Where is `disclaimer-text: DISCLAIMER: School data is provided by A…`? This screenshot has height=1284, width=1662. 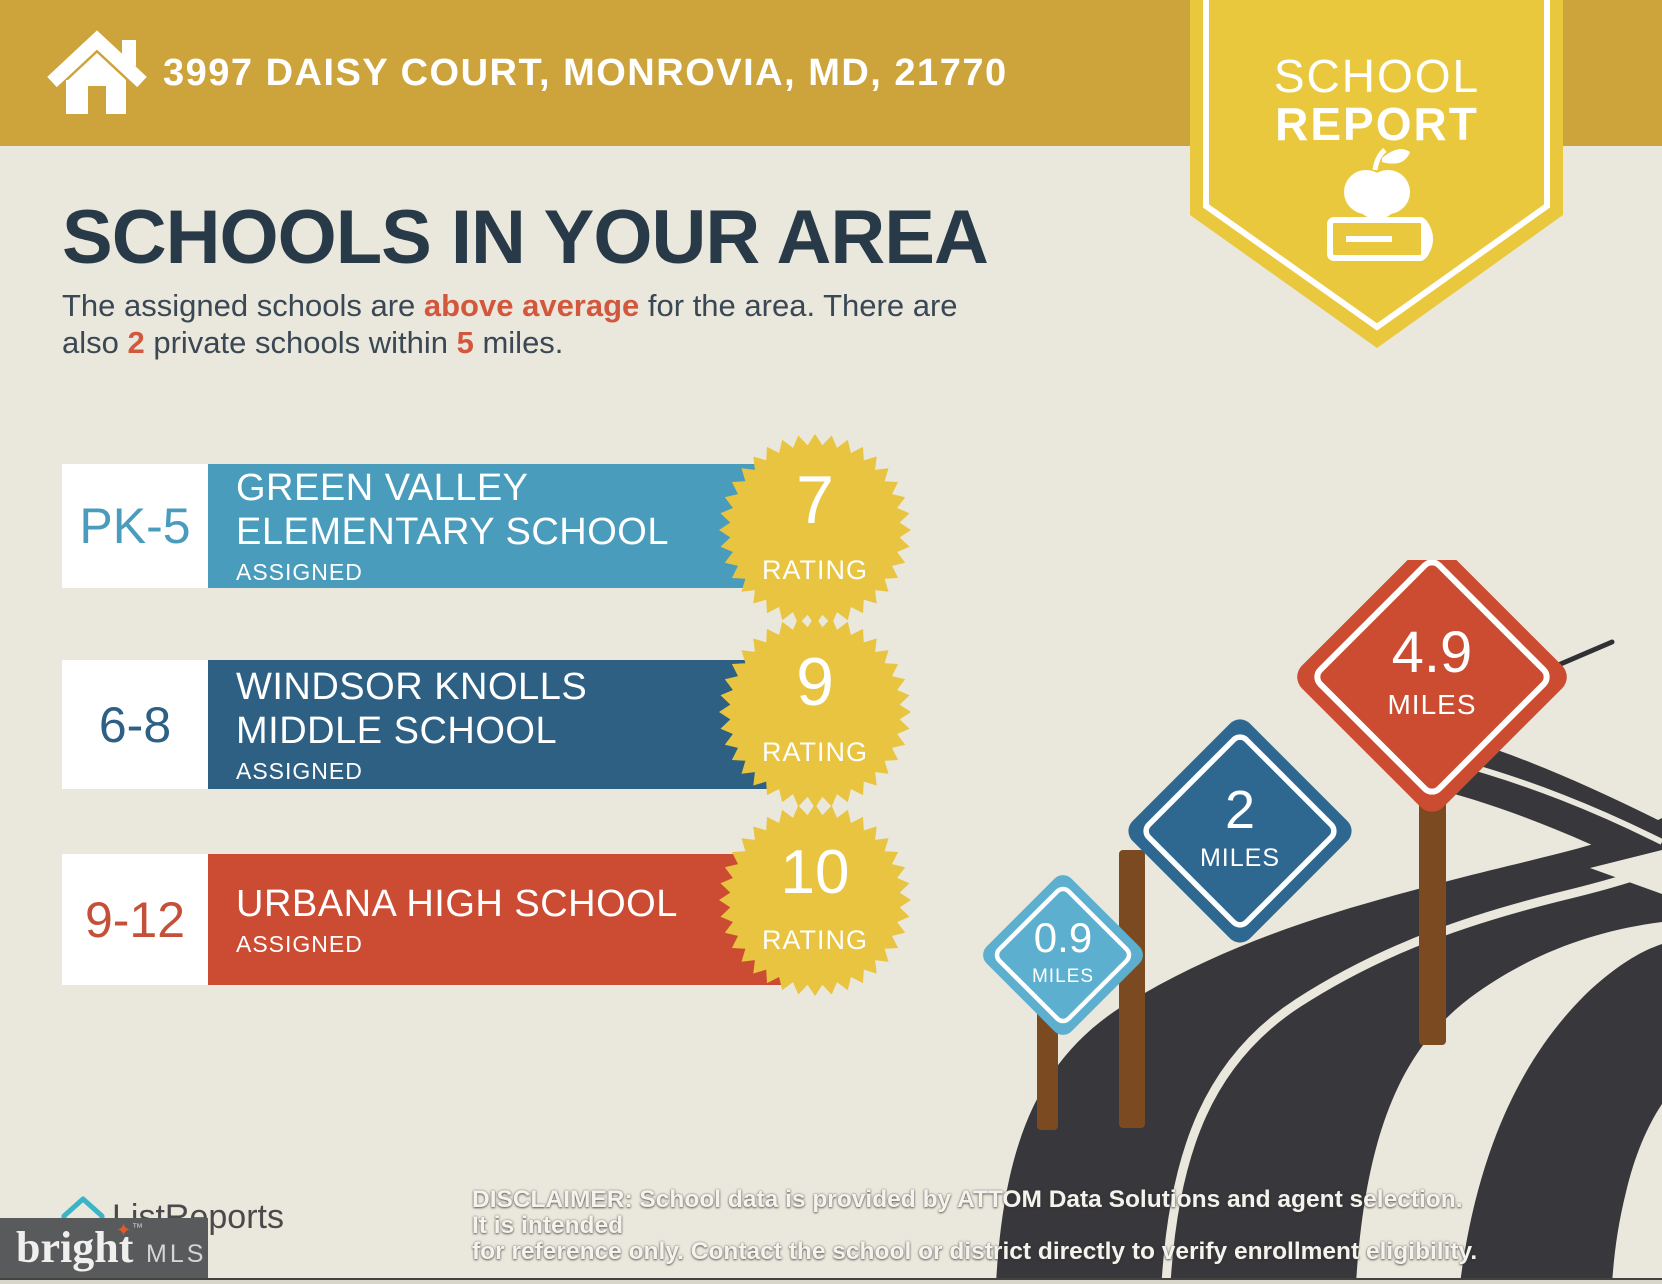
disclaimer-text: DISCLAIMER: School data is provided by A… is located at coordinates (975, 1225).